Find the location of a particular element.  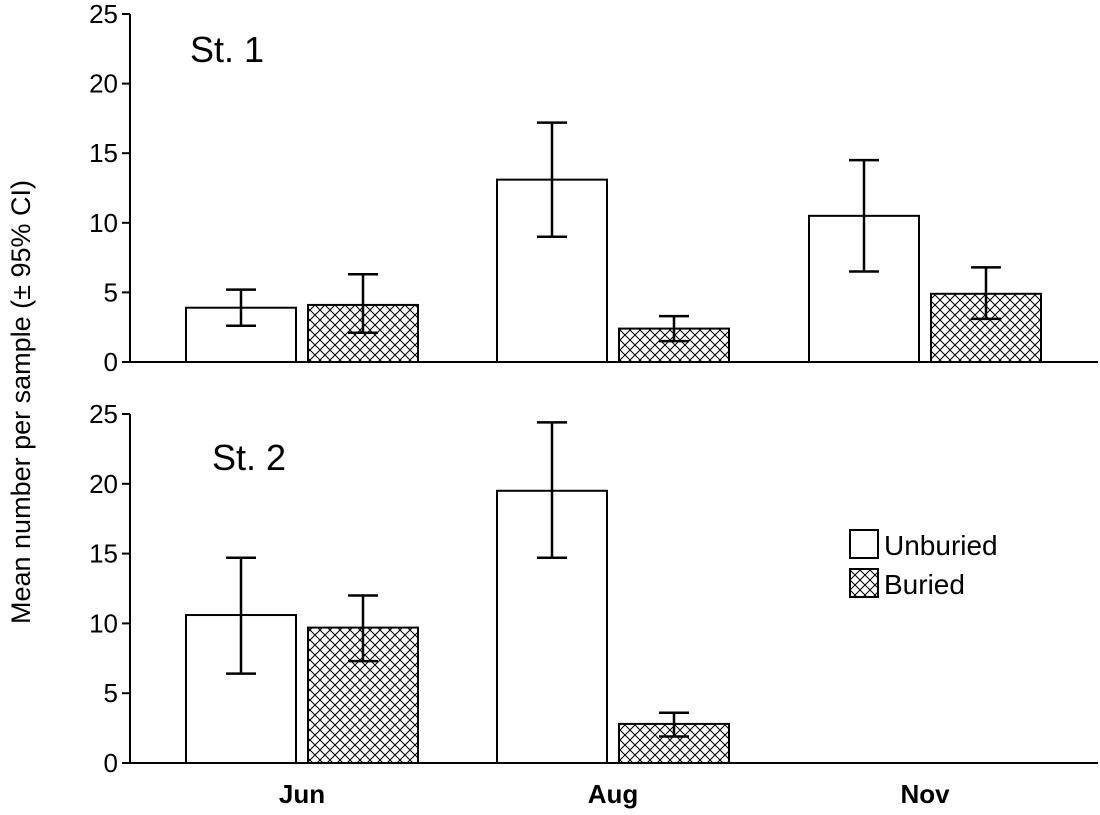

legend-label-buried: Buried is located at coordinates (924, 584).